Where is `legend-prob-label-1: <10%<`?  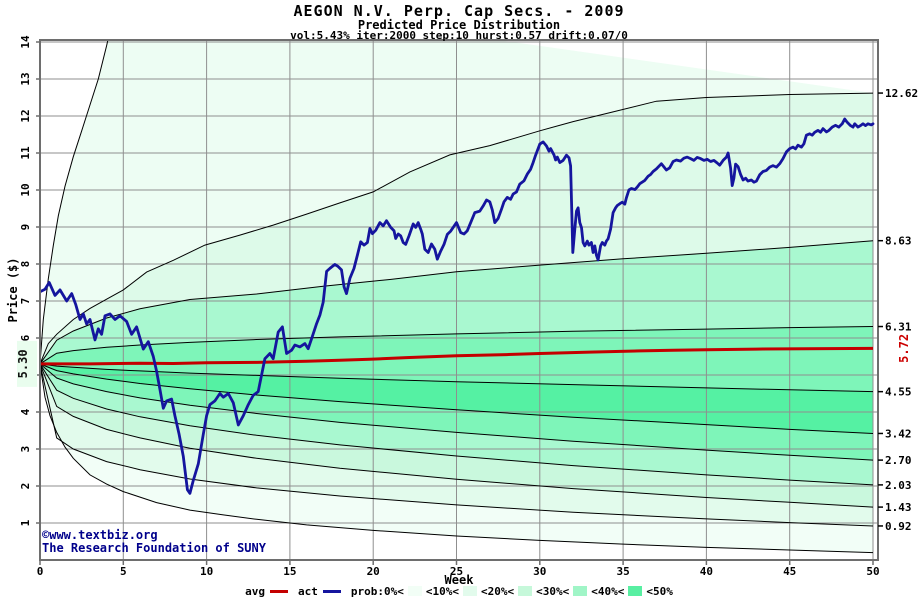
legend-prob-label-1: <10%< is located at coordinates (442, 591).